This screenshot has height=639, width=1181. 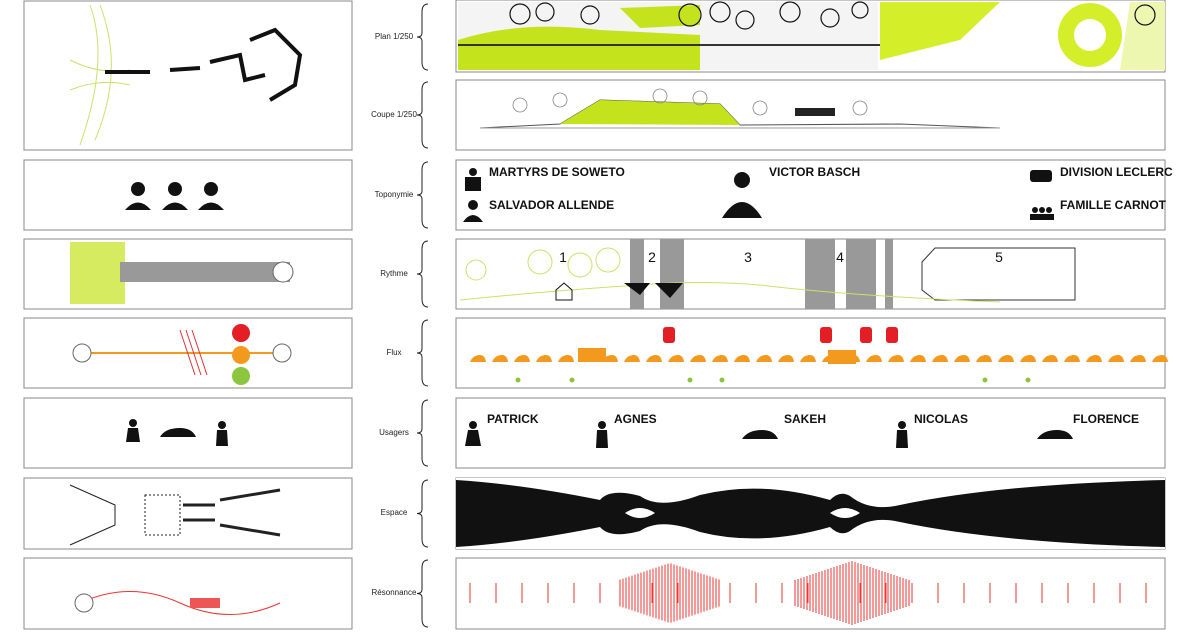 What do you see at coordinates (393, 352) in the screenshot?
I see `row-label: Flux` at bounding box center [393, 352].